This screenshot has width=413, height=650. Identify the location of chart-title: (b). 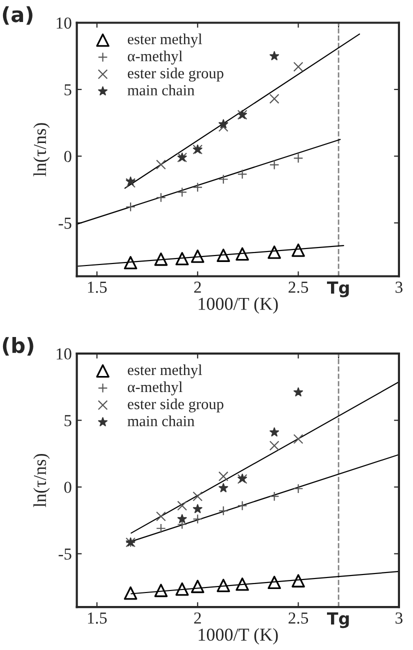
(18, 346).